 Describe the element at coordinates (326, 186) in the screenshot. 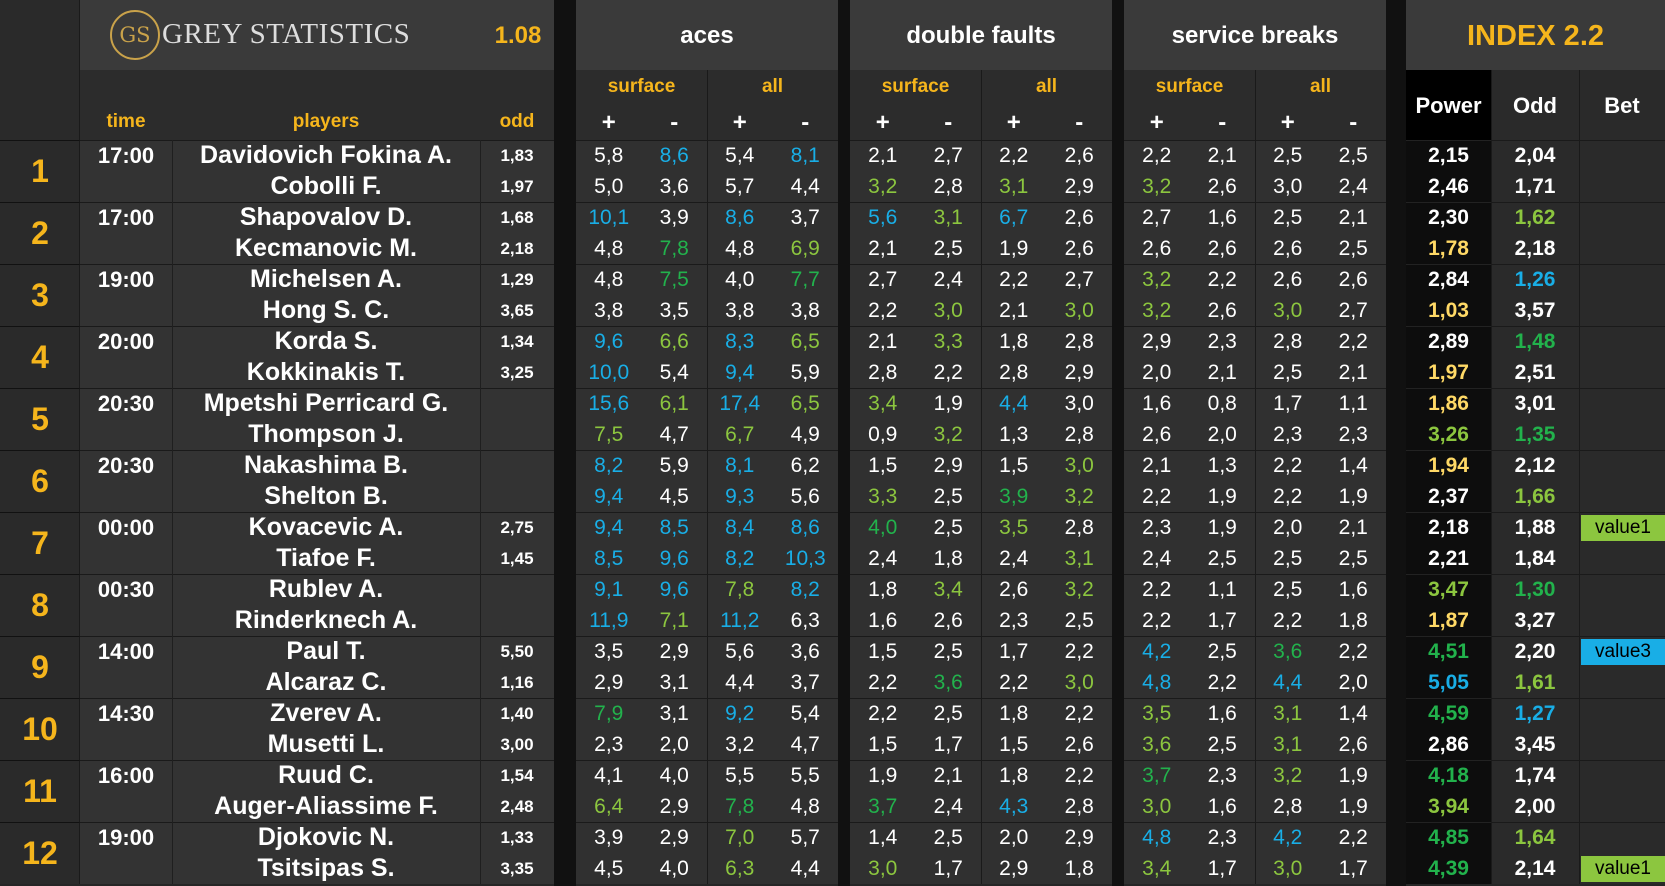

I see `player-name: Cobolli F.` at that location.